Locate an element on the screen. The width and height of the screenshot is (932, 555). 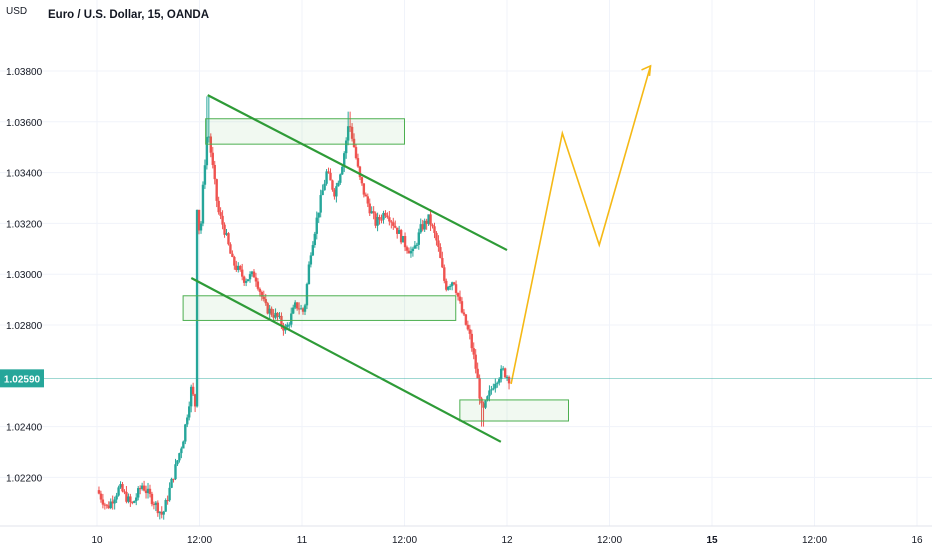
projection-path is located at coordinates (581, 225).